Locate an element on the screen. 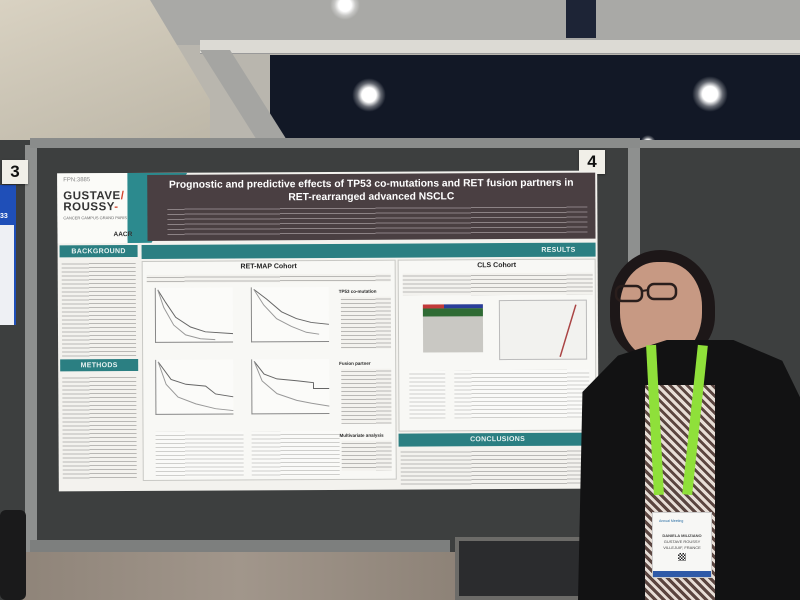  background-heading: BACKGROUND is located at coordinates (98, 251).